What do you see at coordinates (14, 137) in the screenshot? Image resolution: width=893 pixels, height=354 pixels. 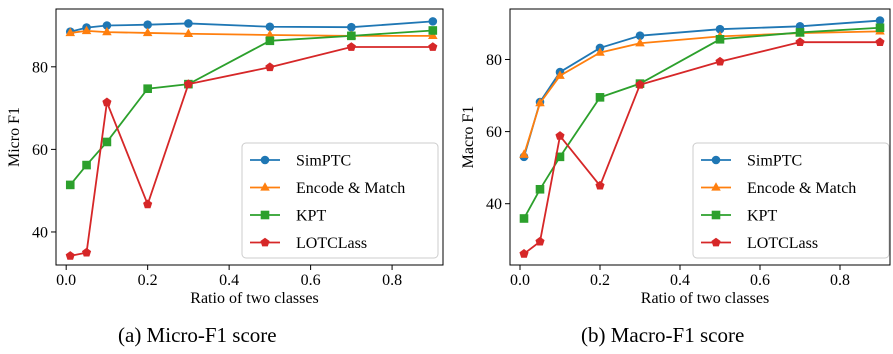 I see `y-axis-label: Micro F1` at bounding box center [14, 137].